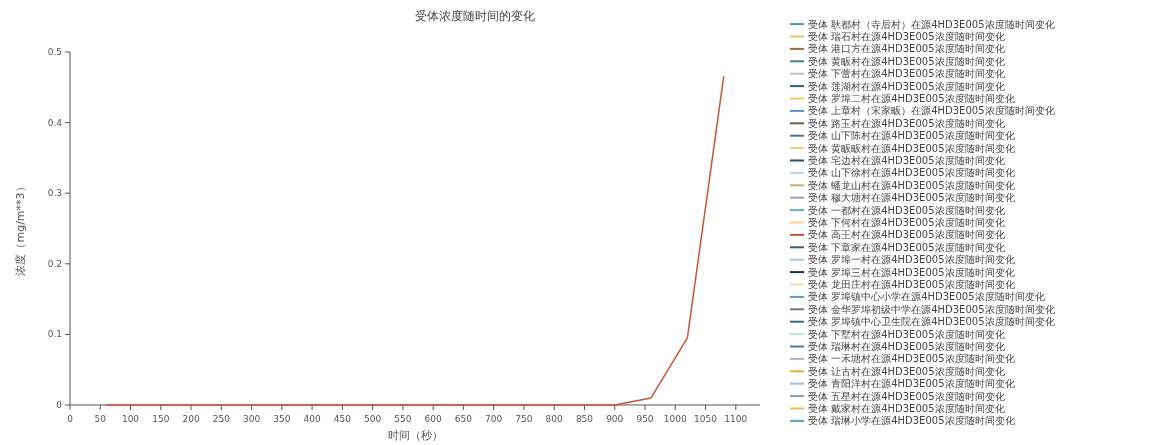 This screenshot has height=445, width=1167. I want to click on y-tick-label: 0.1, so click(54, 334).